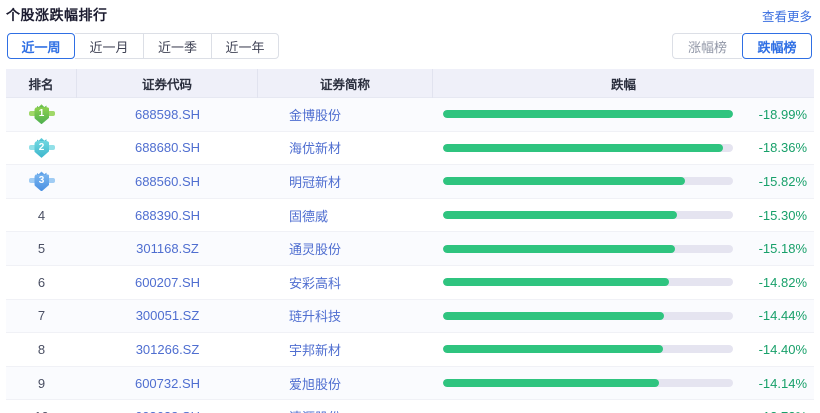 This screenshot has width=820, height=413. What do you see at coordinates (245, 46) in the screenshot?
I see `period-tab-4: 近一年` at bounding box center [245, 46].